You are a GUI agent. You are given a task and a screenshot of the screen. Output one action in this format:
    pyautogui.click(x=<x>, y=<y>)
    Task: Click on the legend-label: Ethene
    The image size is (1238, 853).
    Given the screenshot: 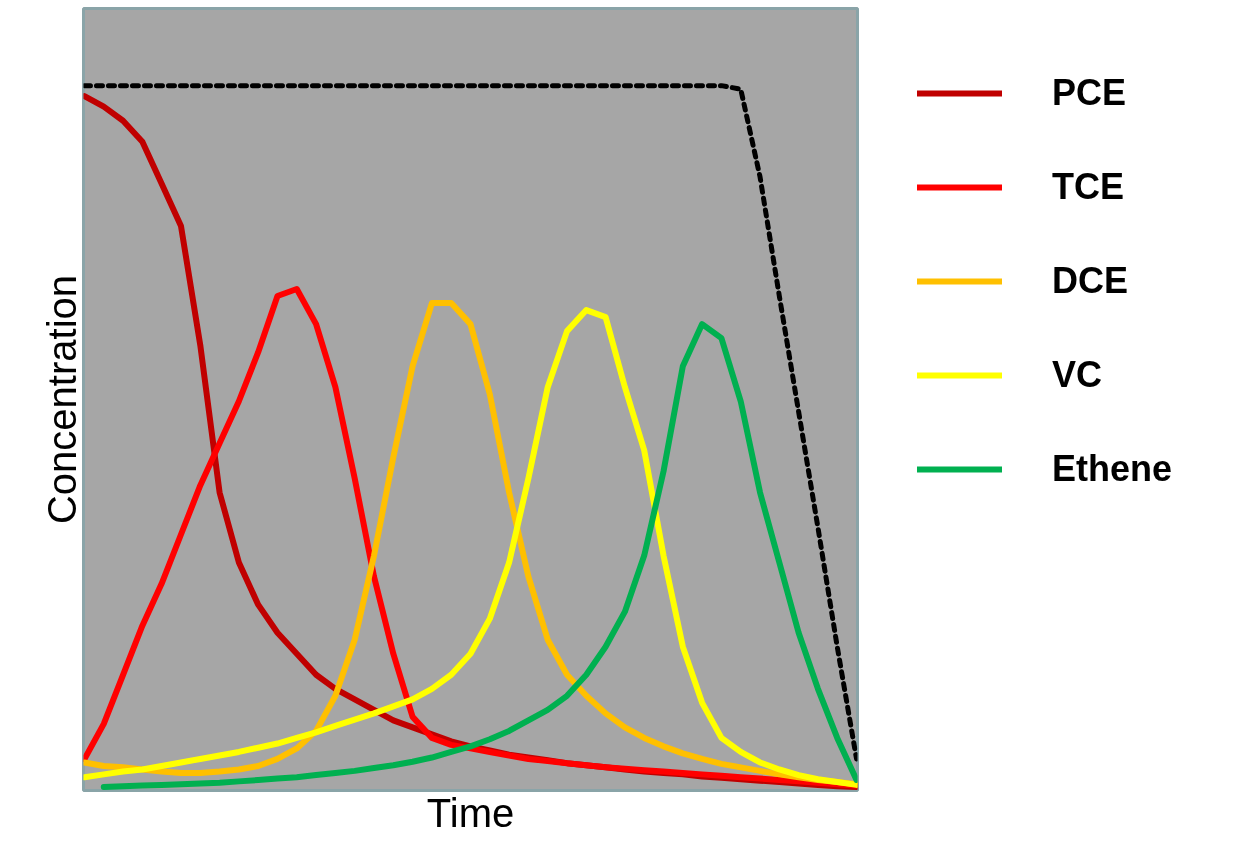 What is the action you would take?
    pyautogui.click(x=1113, y=469)
    